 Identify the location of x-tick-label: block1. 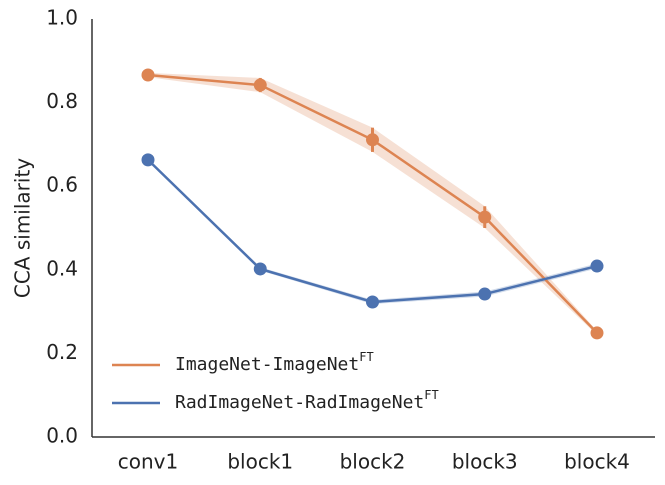
(260, 462).